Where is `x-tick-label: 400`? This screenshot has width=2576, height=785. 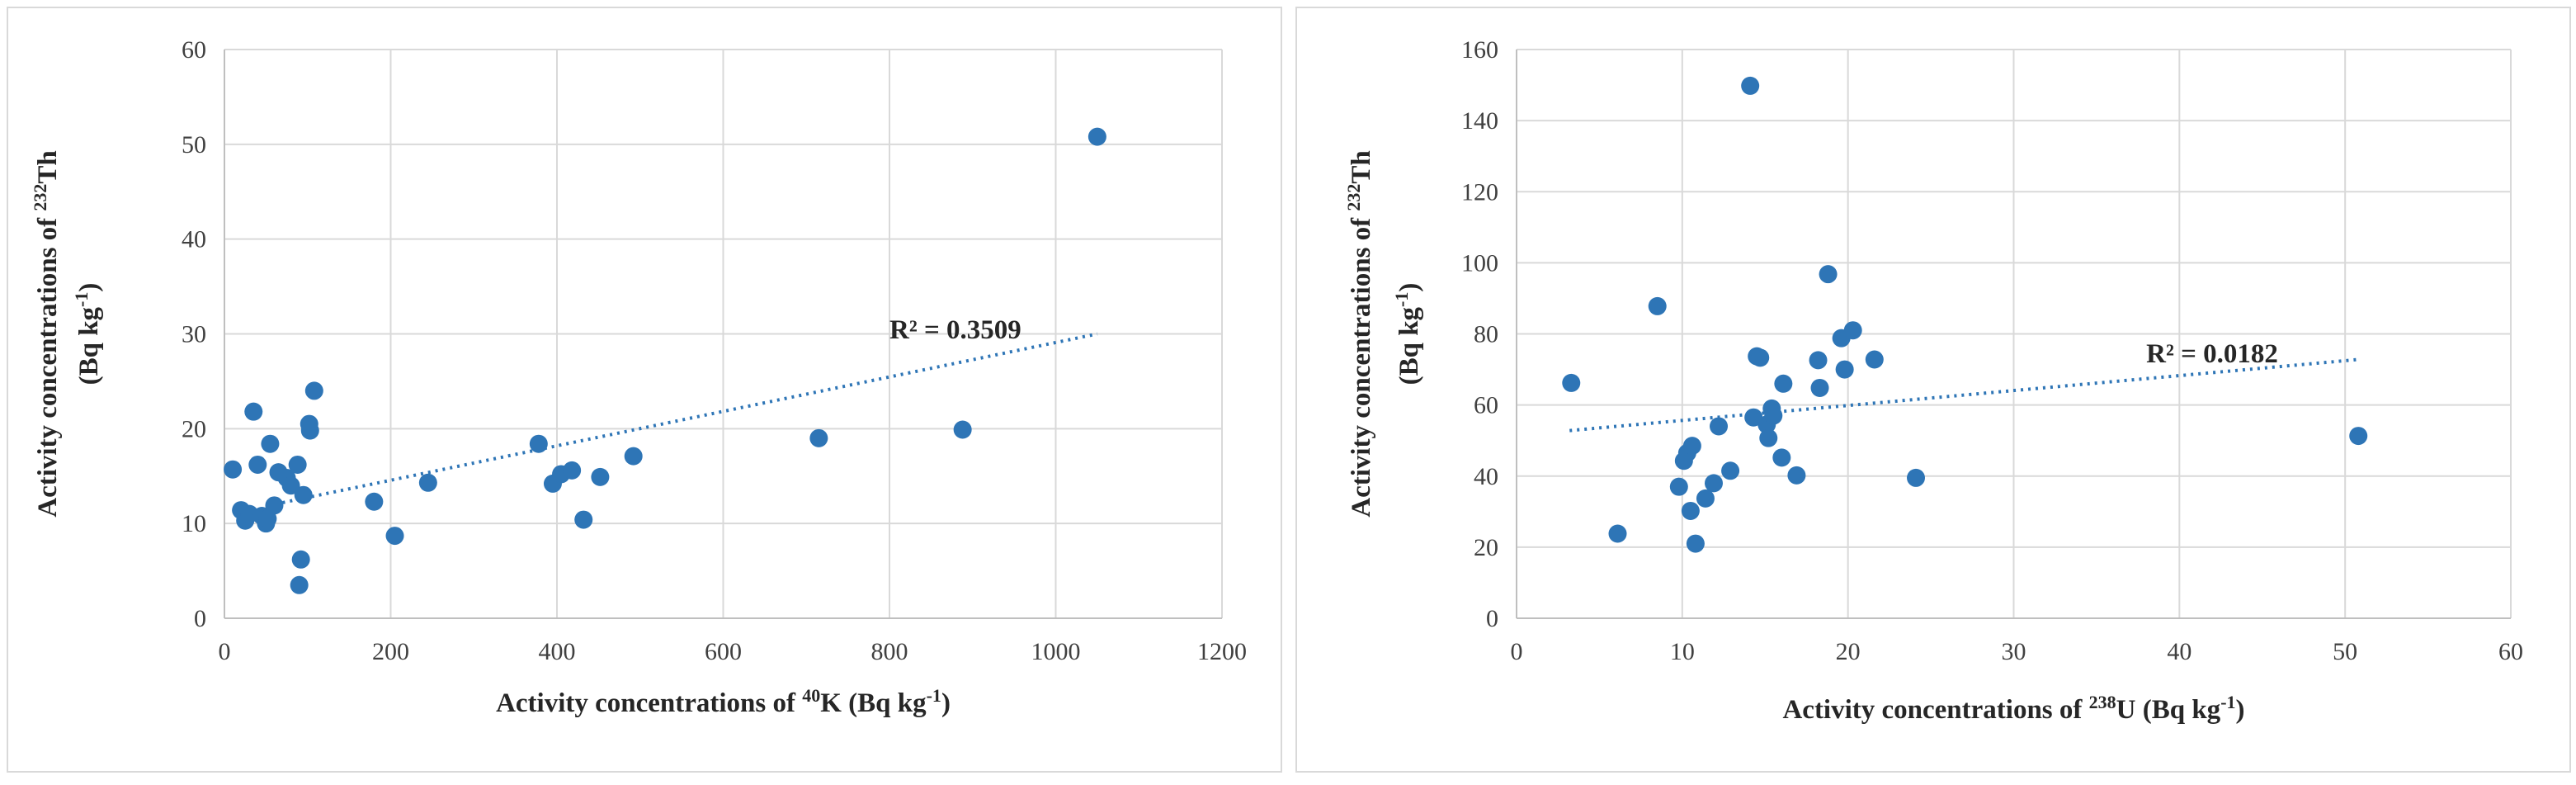 x-tick-label: 400 is located at coordinates (557, 651).